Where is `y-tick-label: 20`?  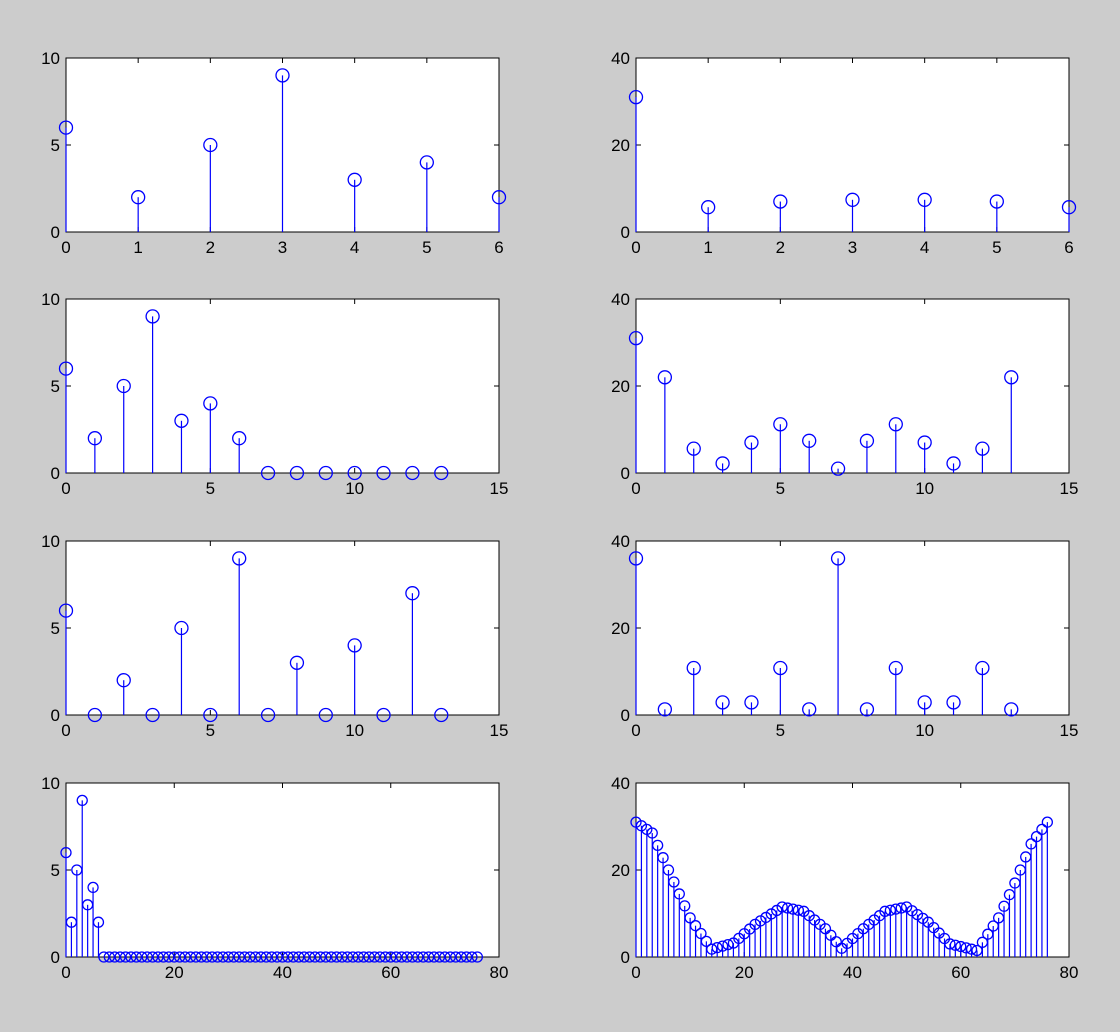 y-tick-label: 20 is located at coordinates (620, 386).